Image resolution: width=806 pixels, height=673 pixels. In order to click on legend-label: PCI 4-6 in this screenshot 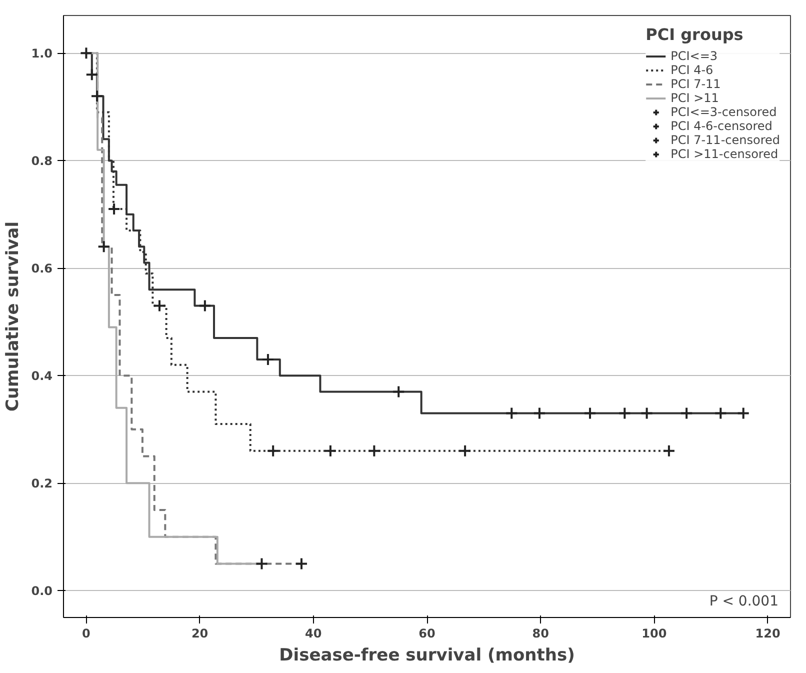, I will do `click(692, 70)`.